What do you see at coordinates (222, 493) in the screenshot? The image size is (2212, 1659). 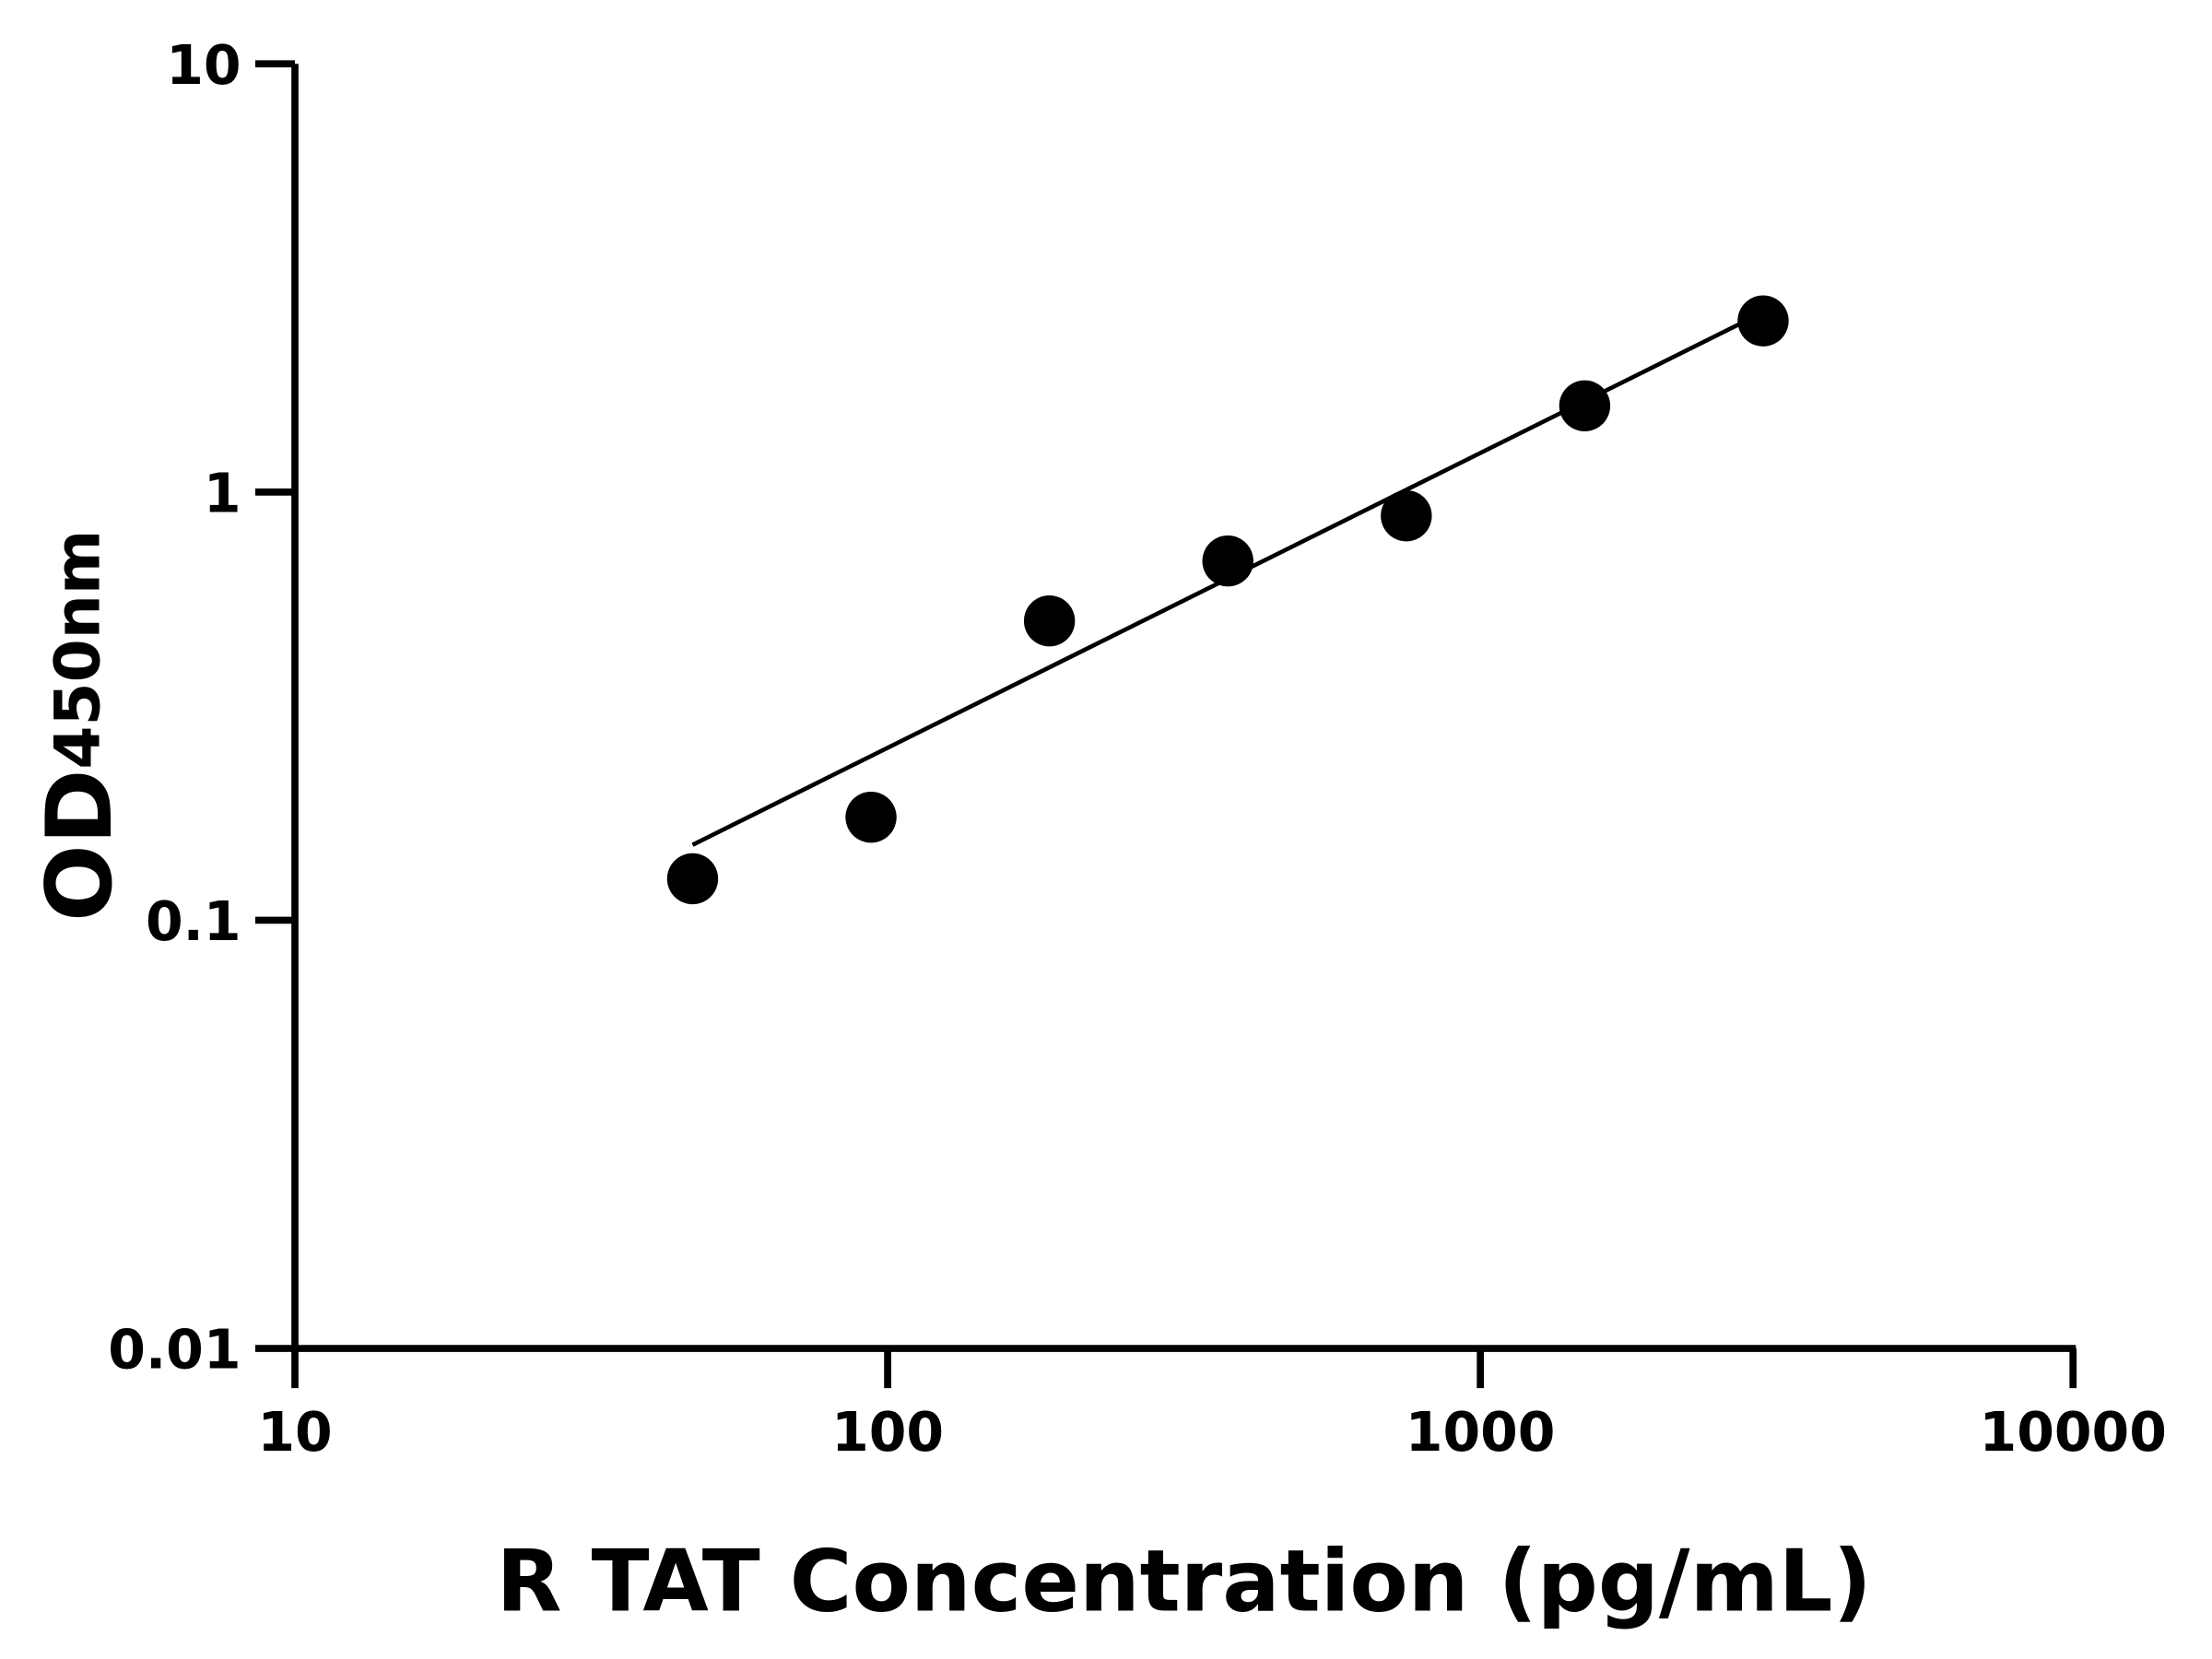 I see `y-tick-label: 1` at bounding box center [222, 493].